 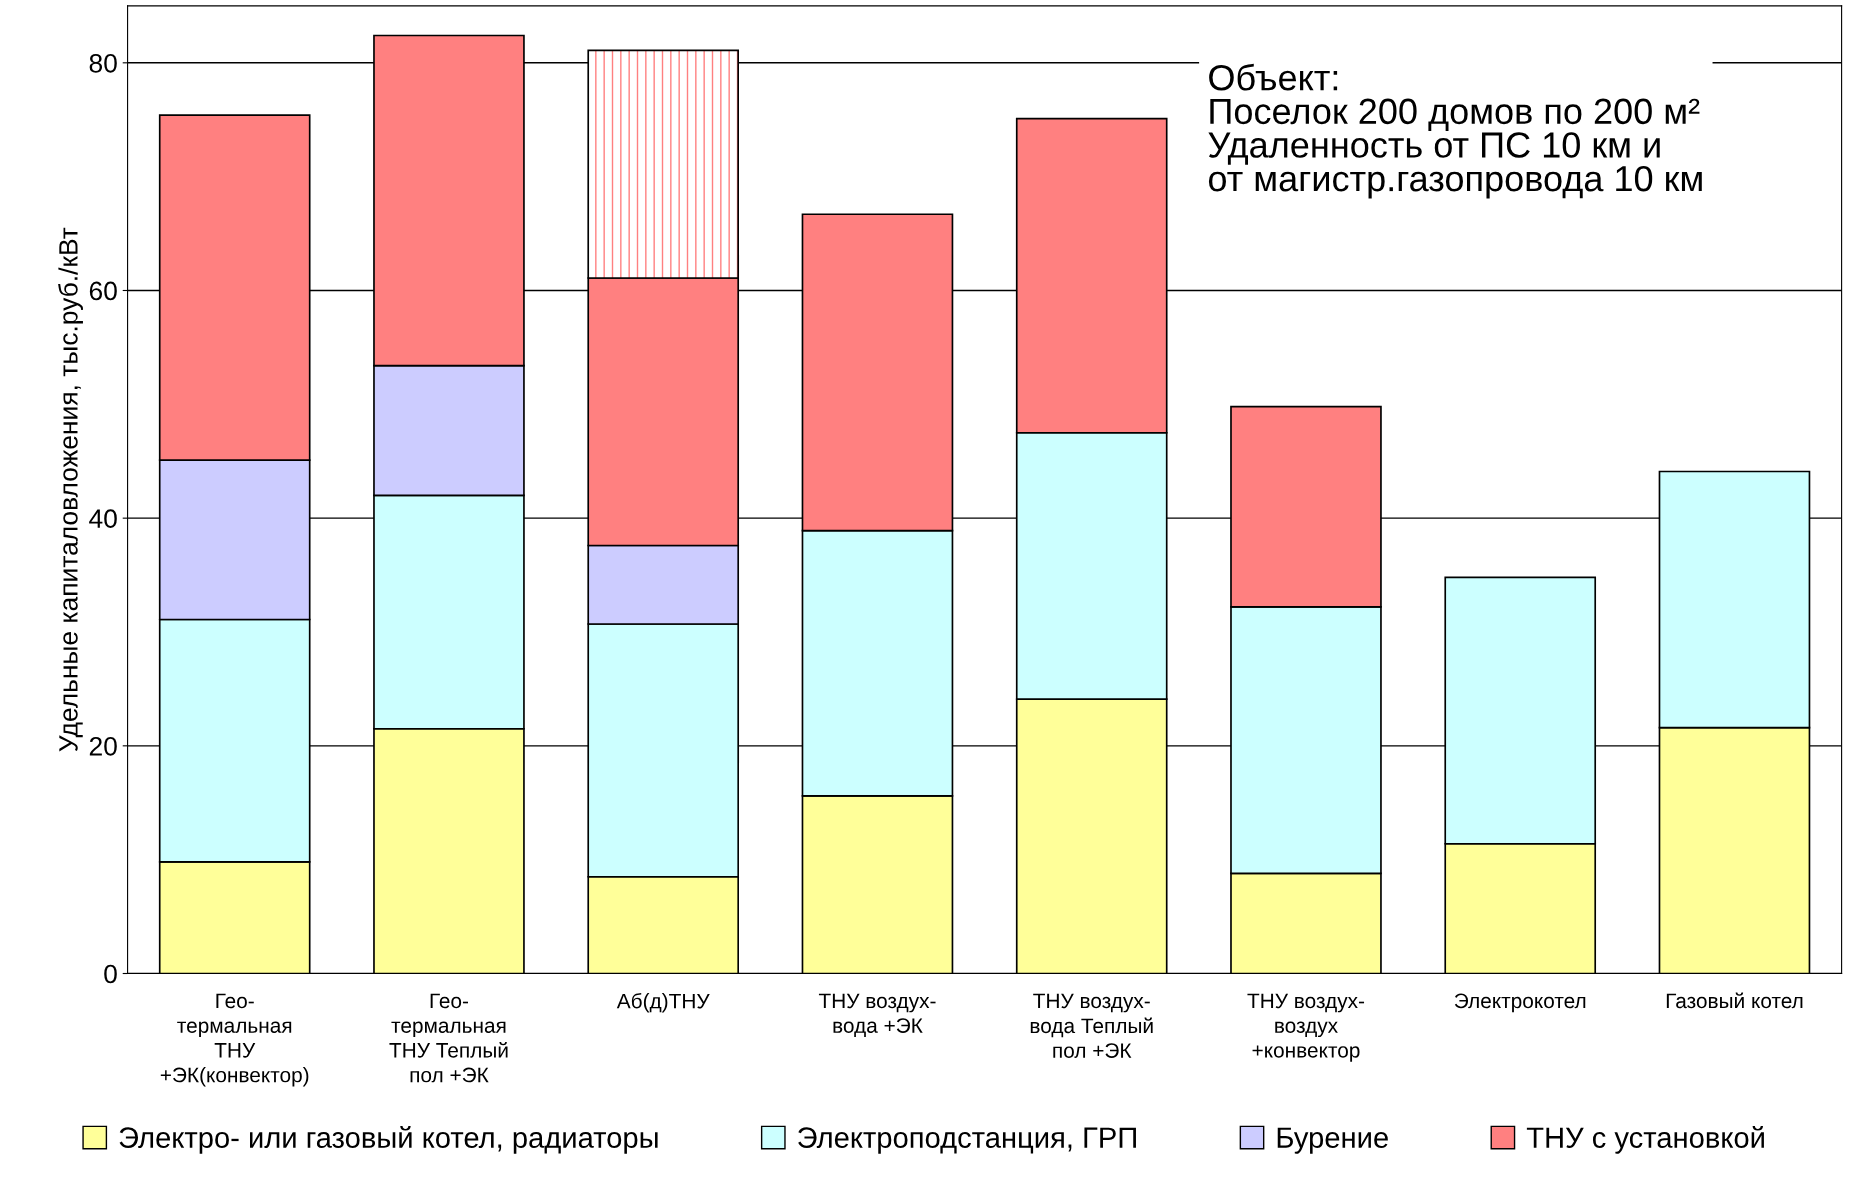 I want to click on x-tick-label: ТНУ воздух- вода Теплый пол +ЭК, so click(x=1091, y=1025).